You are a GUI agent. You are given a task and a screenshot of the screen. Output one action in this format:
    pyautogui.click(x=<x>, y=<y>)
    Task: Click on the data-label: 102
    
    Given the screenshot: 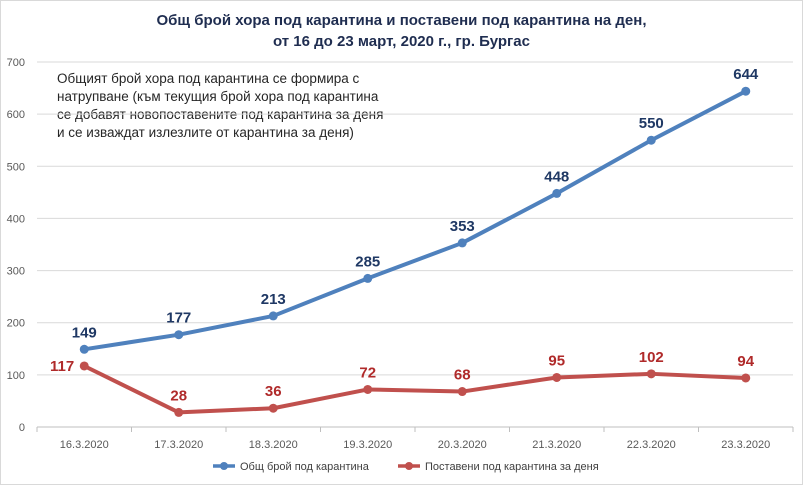 What is the action you would take?
    pyautogui.click(x=651, y=357)
    